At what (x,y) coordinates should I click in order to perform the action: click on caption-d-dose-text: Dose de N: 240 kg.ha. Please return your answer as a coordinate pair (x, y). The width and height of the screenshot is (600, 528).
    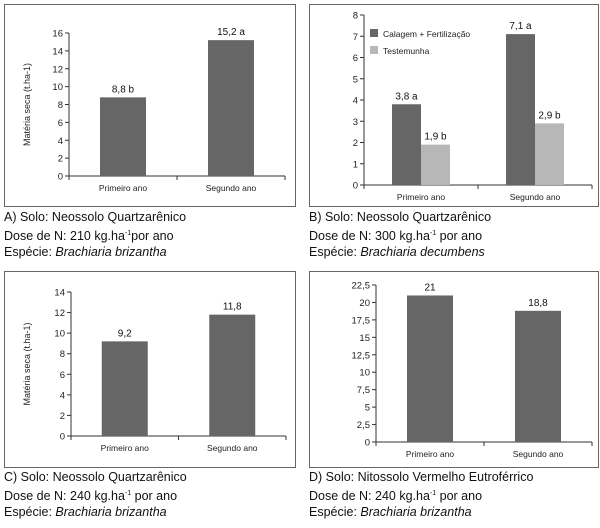
    Looking at the image, I should click on (369, 495).